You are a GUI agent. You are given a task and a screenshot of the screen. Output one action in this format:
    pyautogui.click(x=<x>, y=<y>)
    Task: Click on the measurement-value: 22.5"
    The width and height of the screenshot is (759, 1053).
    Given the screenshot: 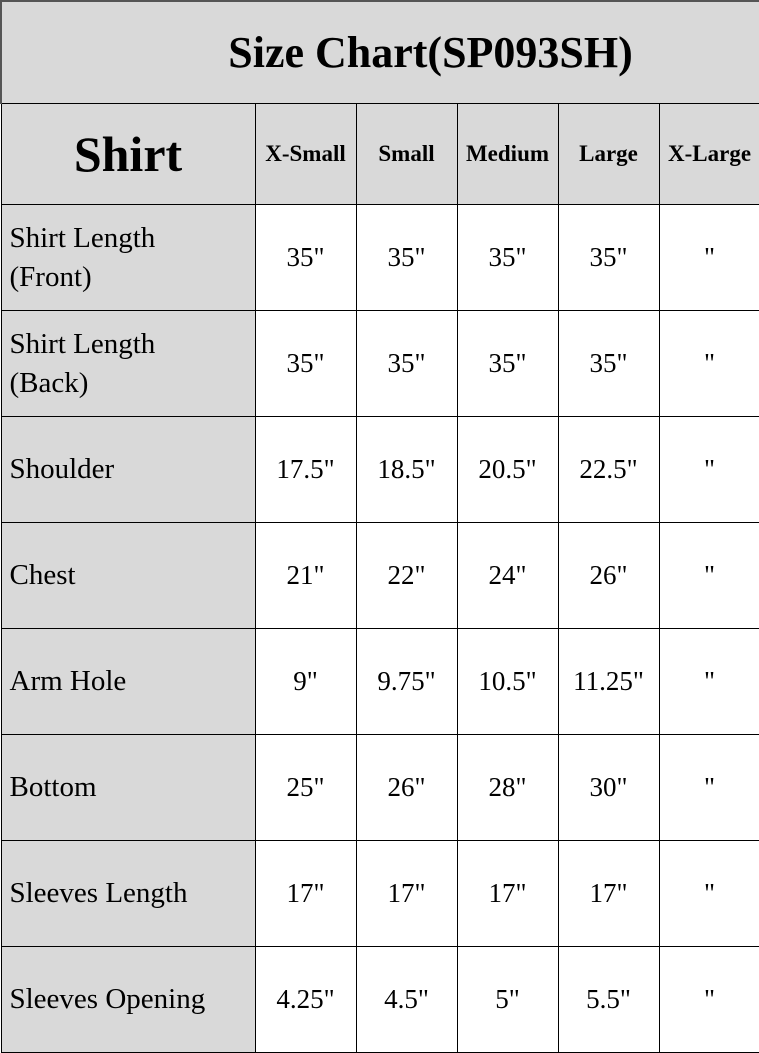 What is the action you would take?
    pyautogui.click(x=608, y=469)
    